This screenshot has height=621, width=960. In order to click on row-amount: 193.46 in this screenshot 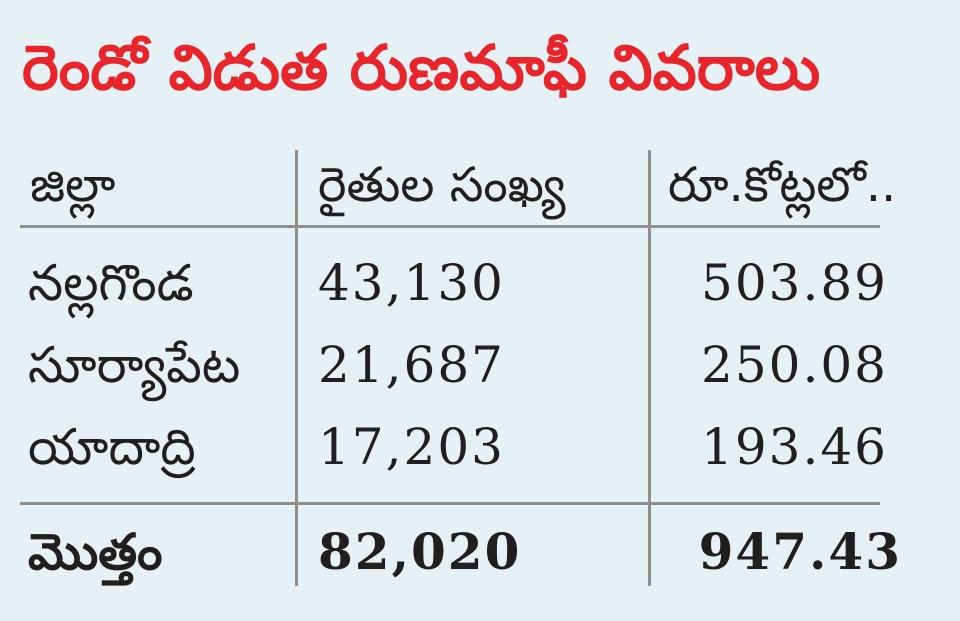, I will do `click(794, 447)`.